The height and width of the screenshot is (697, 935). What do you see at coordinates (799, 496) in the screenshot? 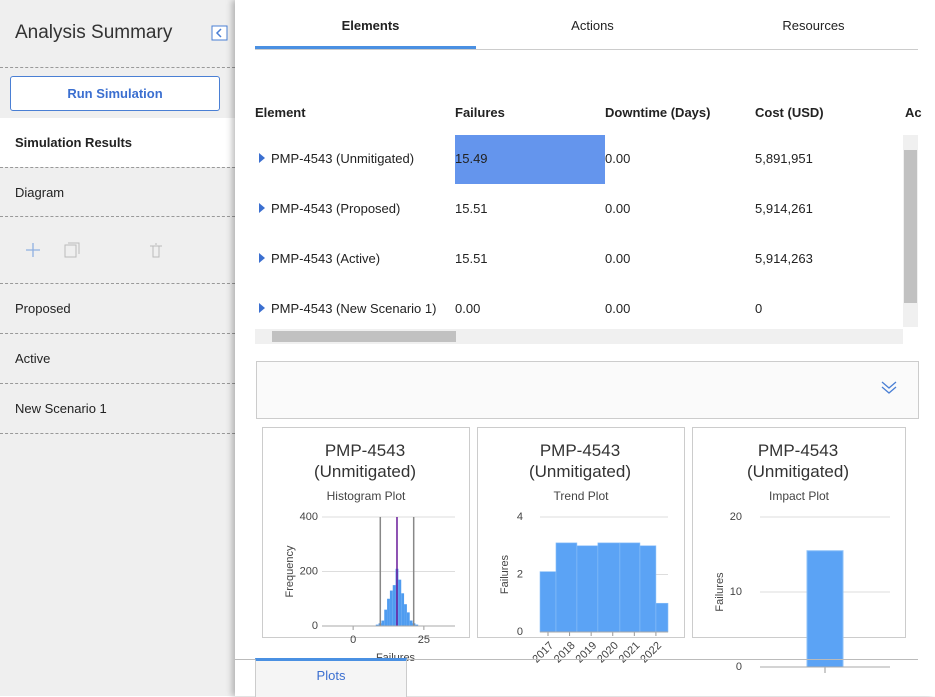
I see `plot-subtitle: Impact Plot` at bounding box center [799, 496].